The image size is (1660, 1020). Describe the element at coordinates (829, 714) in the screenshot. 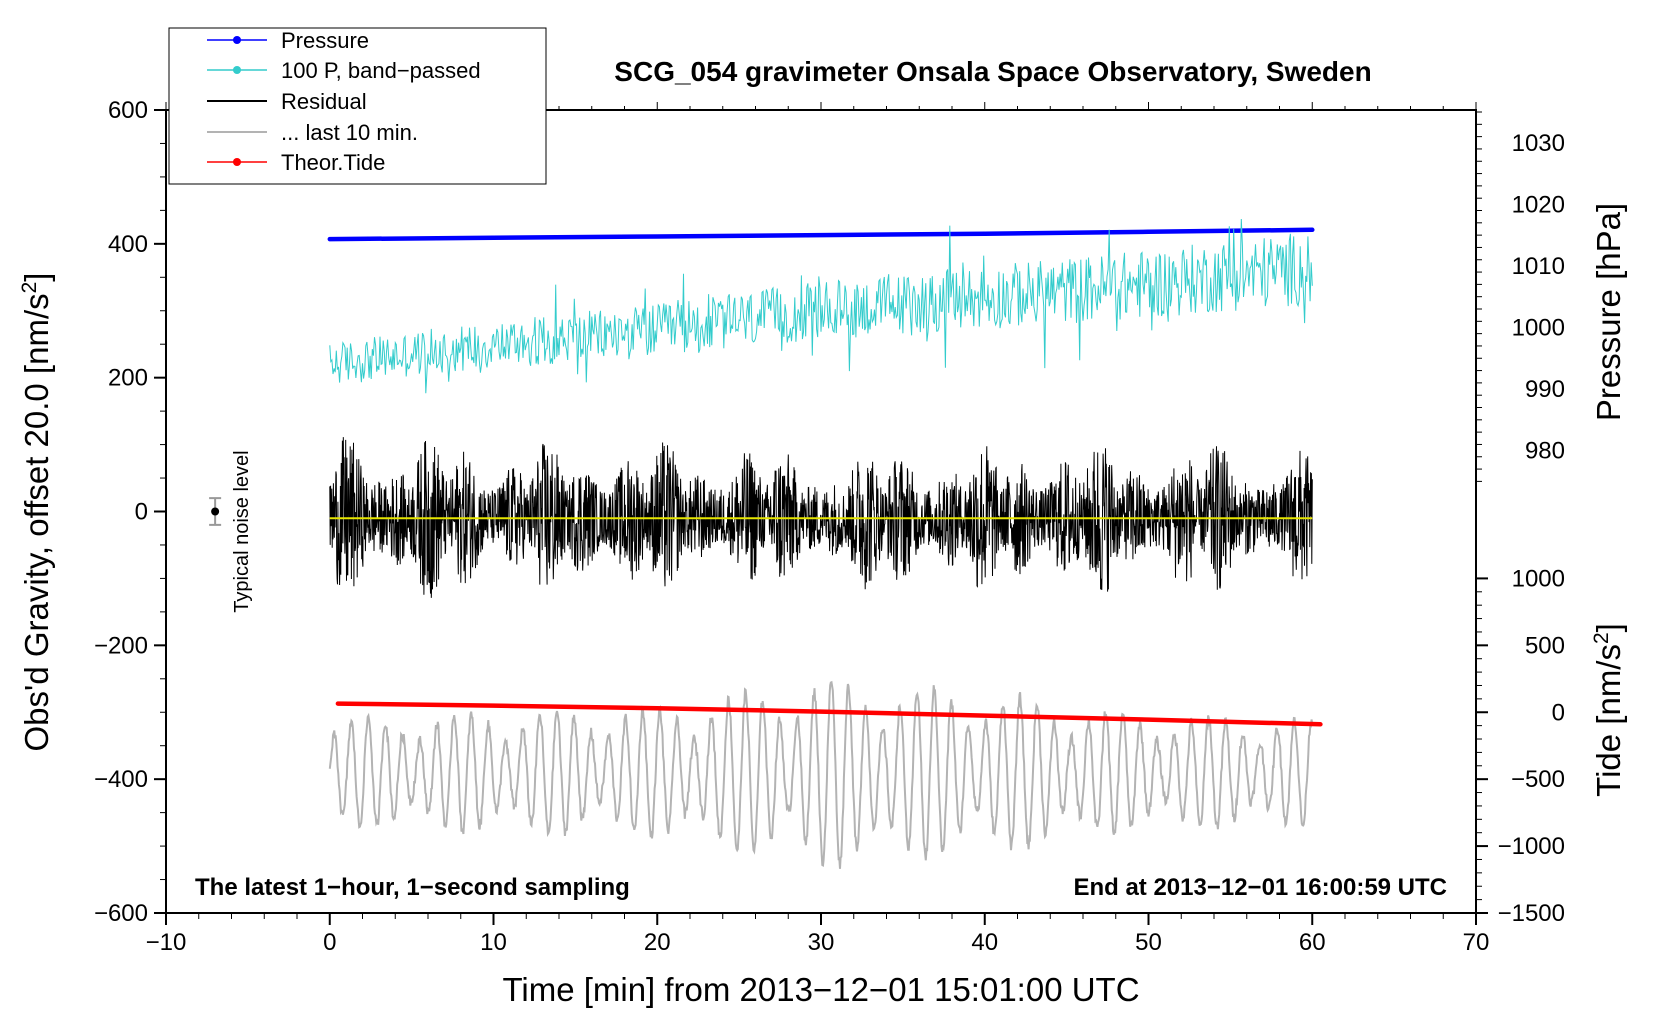

I see `series-theor-tide` at that location.